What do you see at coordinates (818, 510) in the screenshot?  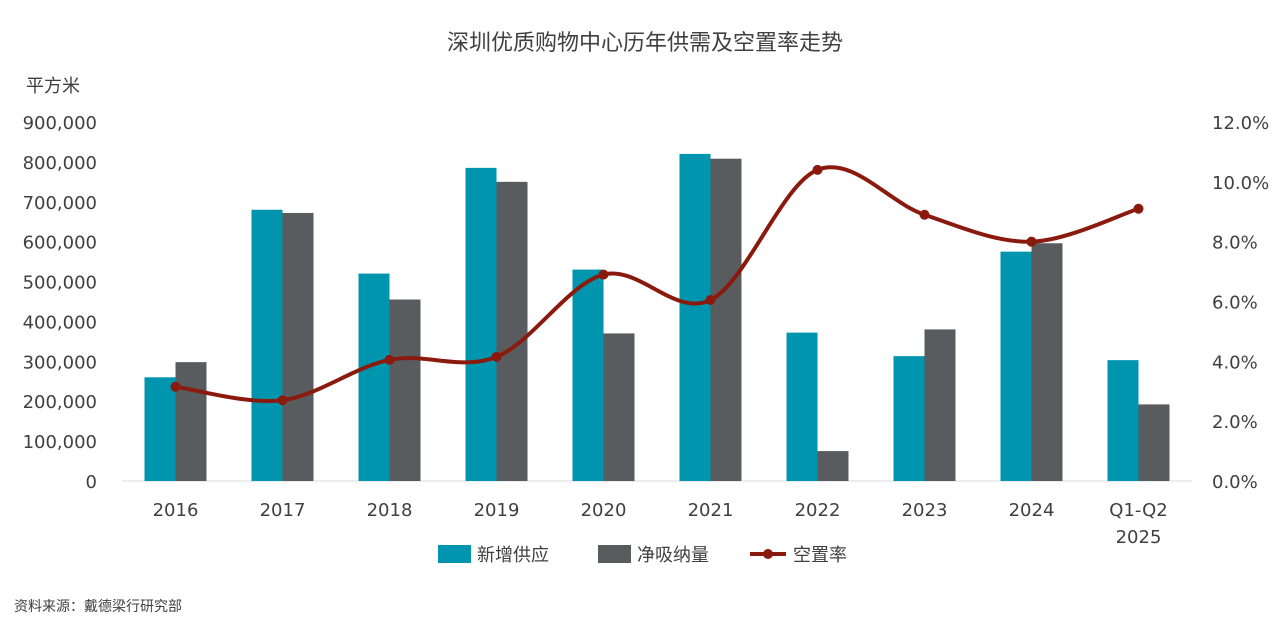 I see `x-tick-label: 2022` at bounding box center [818, 510].